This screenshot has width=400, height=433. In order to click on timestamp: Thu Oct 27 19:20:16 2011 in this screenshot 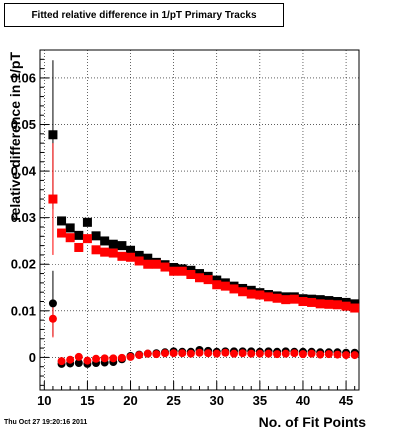, I will do `click(46, 422)`.